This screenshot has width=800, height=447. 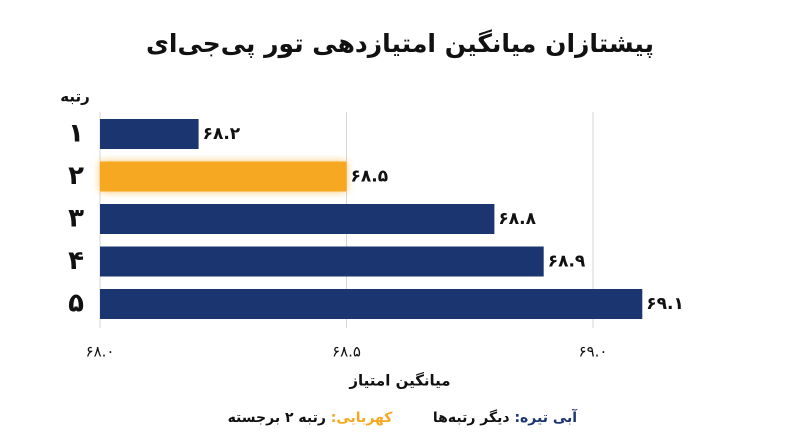 I want to click on y-tick-label: ۲, so click(x=76, y=176).